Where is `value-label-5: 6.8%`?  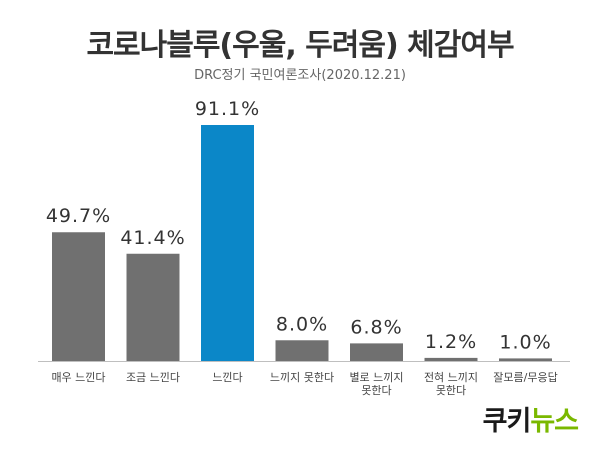
value-label-5: 6.8% is located at coordinates (376, 327).